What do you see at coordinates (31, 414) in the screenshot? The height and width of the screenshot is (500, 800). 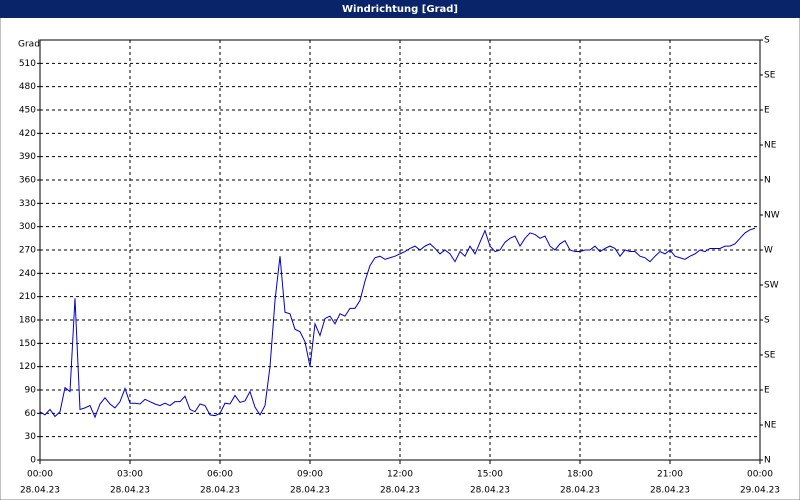 I see `y-tick-label: 60` at bounding box center [31, 414].